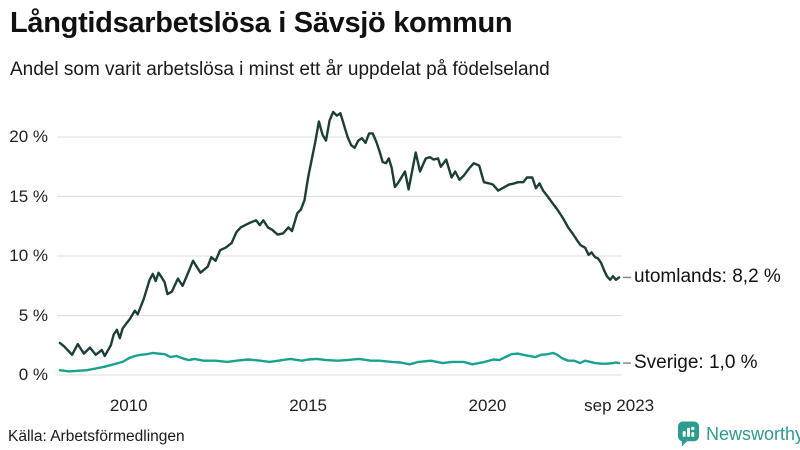  Describe the element at coordinates (753, 433) in the screenshot. I see `newsworthy-wordmark: Newsworthy` at that location.